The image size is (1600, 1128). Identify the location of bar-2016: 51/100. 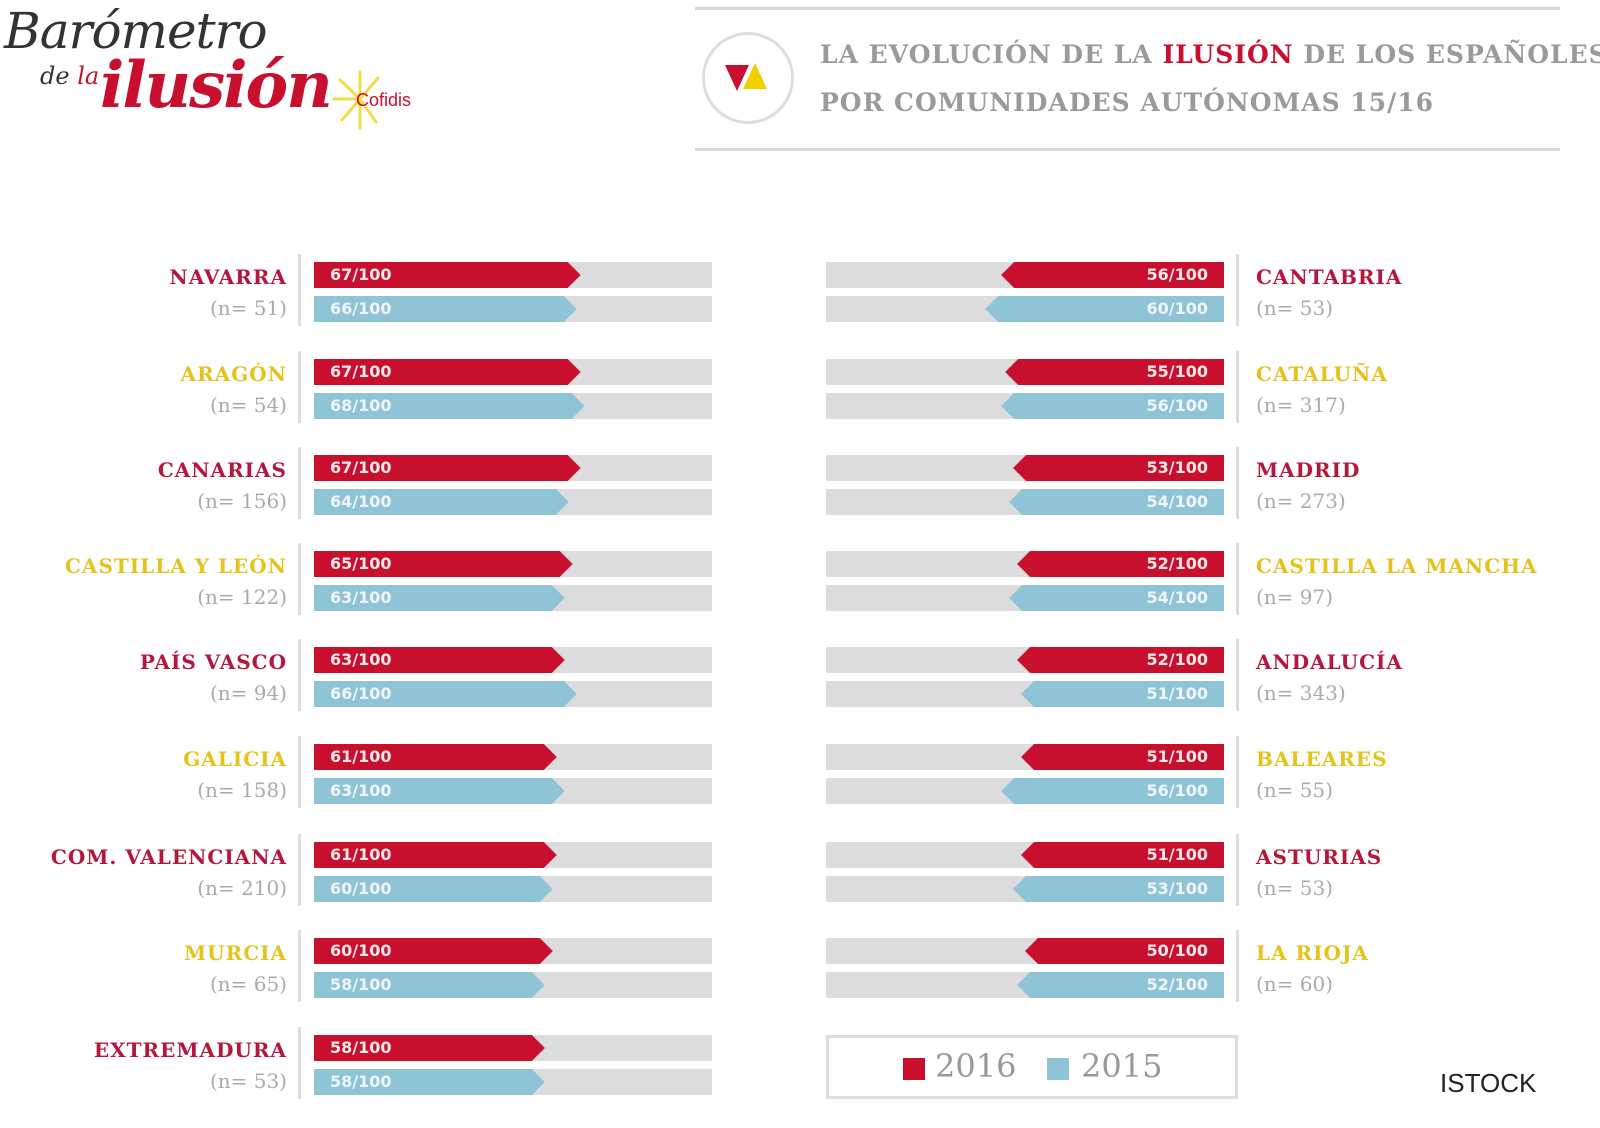
(1122, 855).